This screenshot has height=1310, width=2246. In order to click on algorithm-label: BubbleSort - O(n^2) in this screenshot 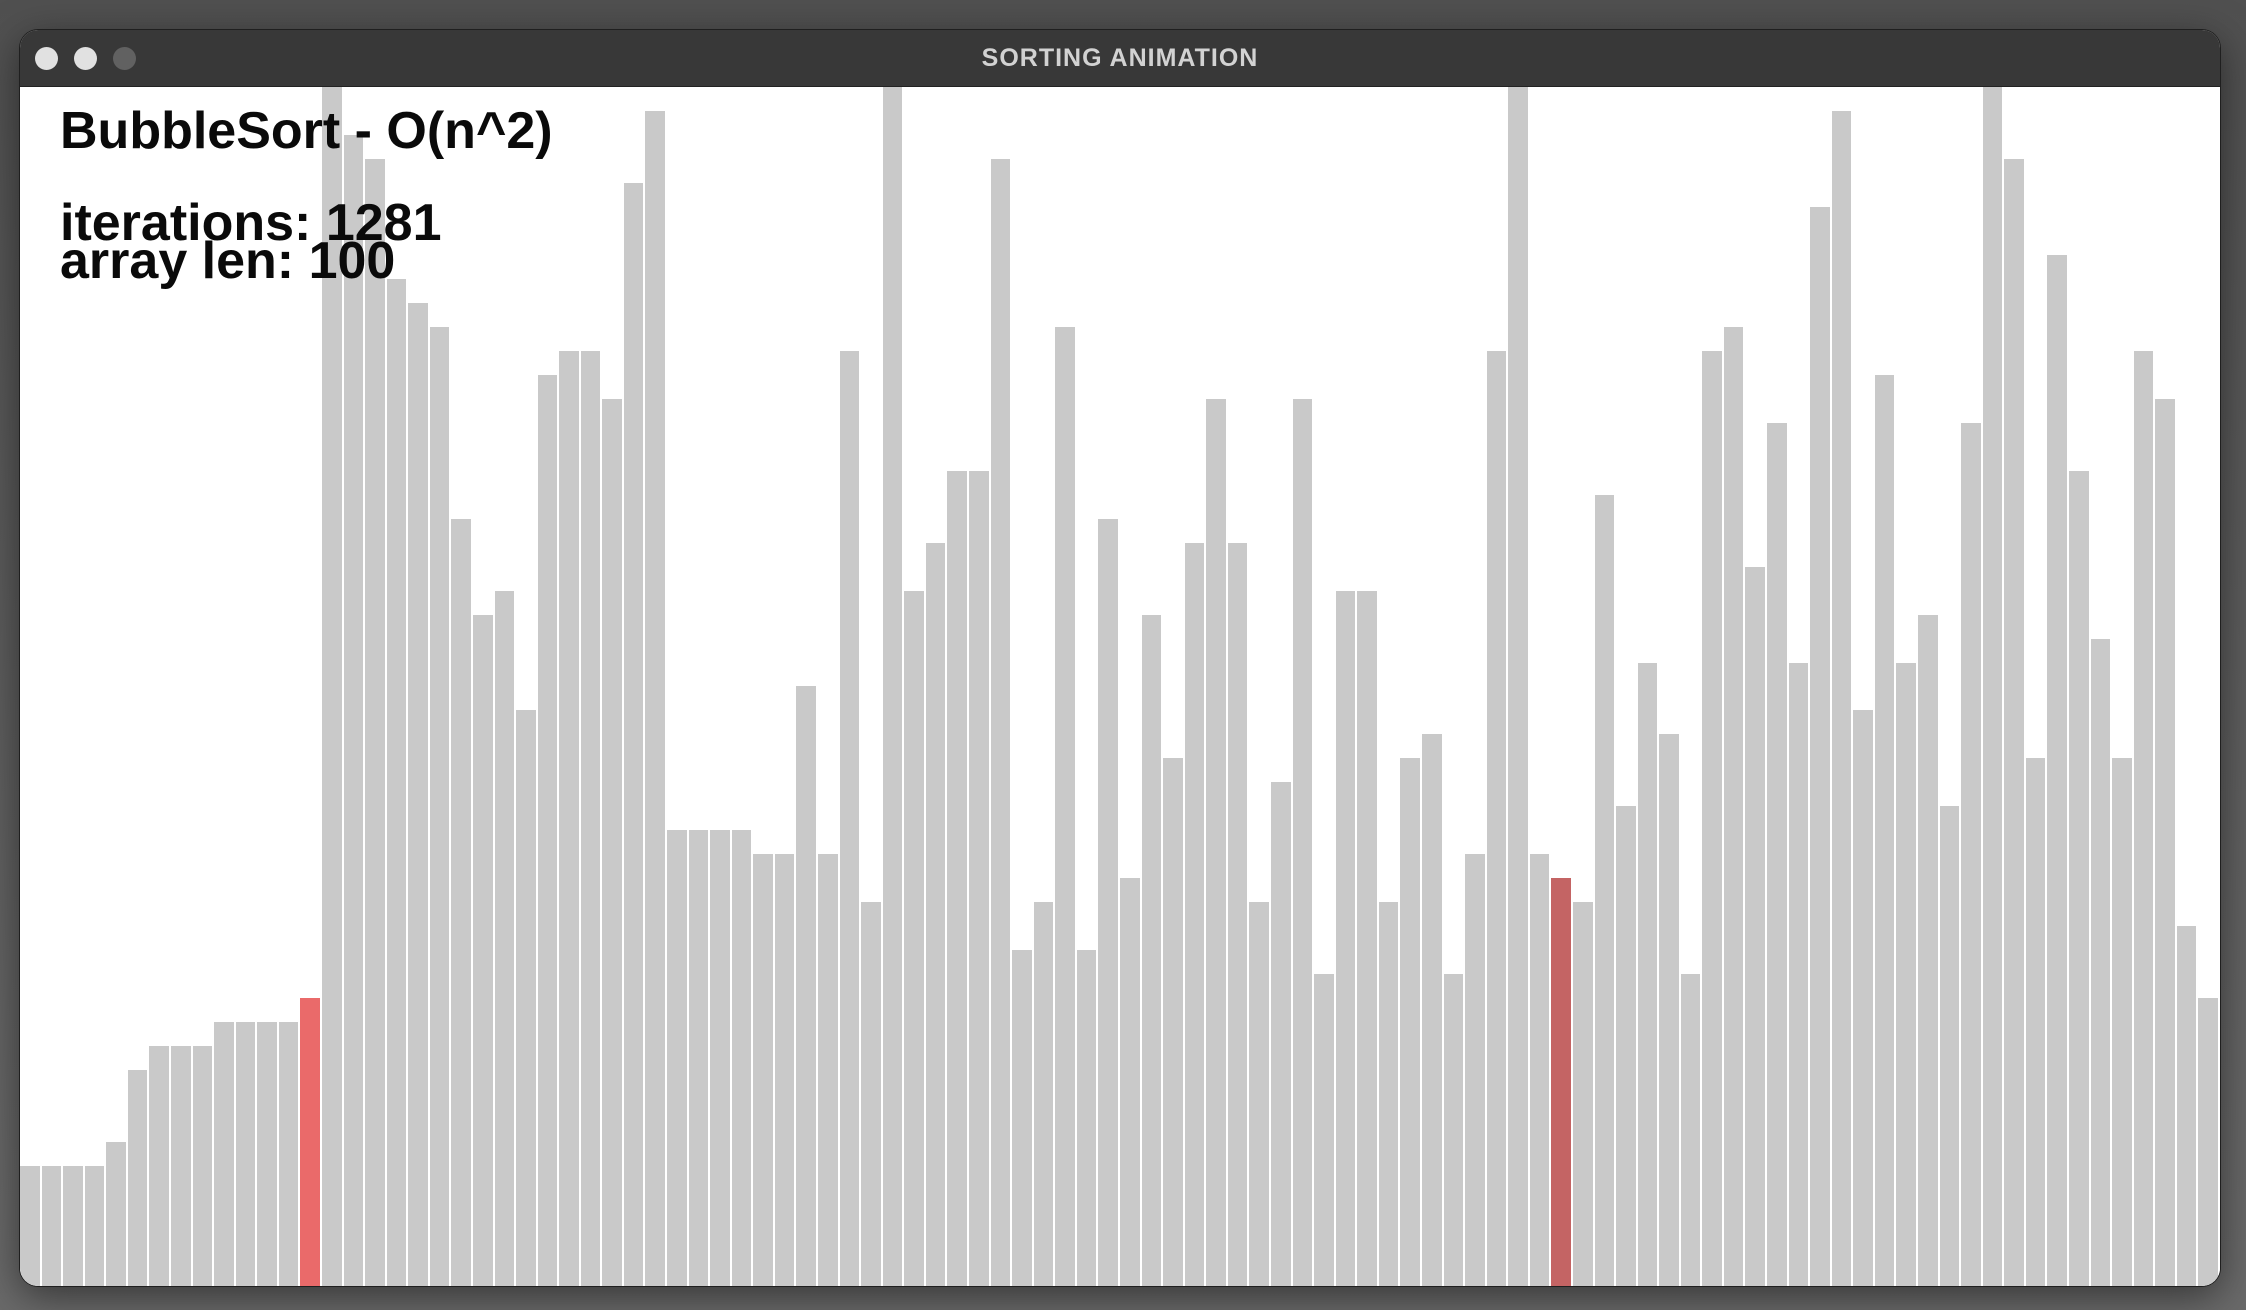, I will do `click(306, 131)`.